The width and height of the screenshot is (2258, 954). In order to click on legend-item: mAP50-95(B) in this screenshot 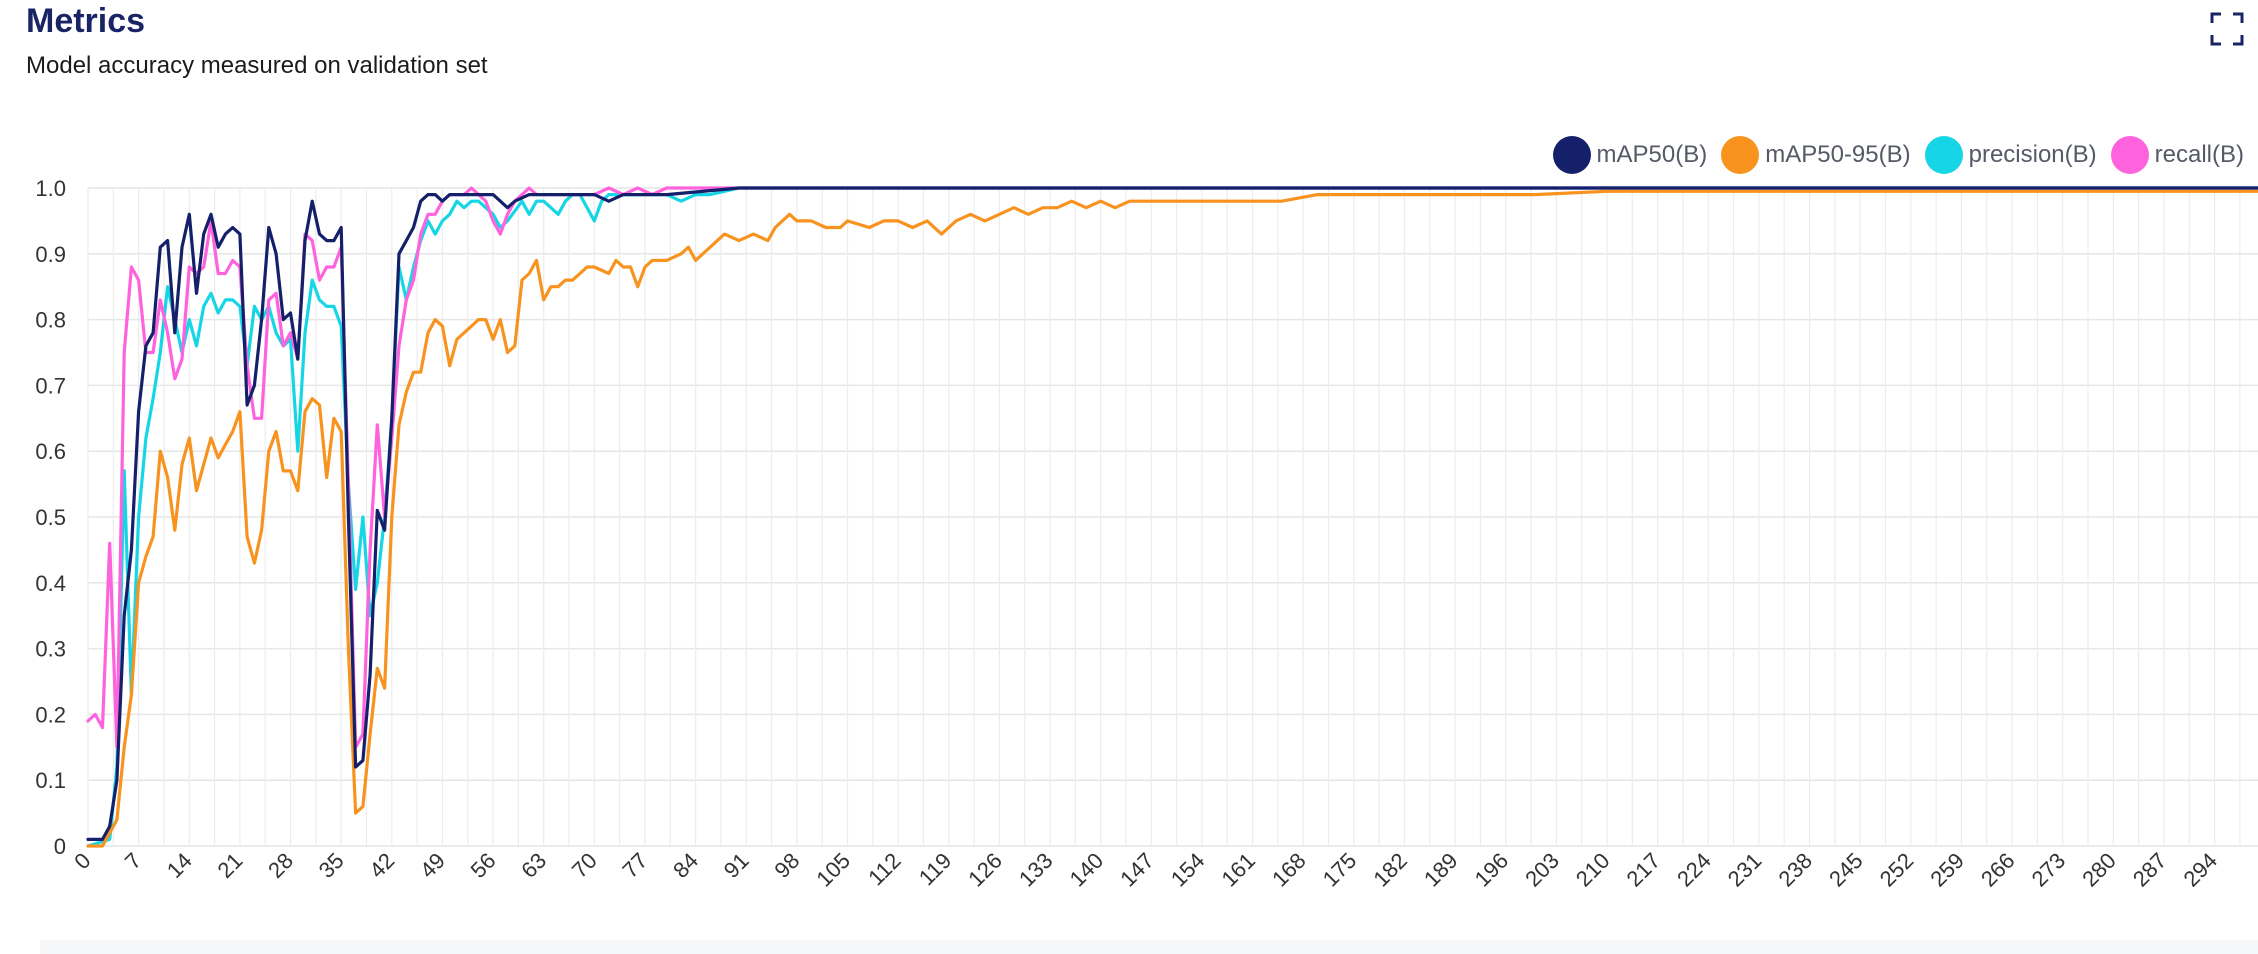, I will do `click(1816, 155)`.